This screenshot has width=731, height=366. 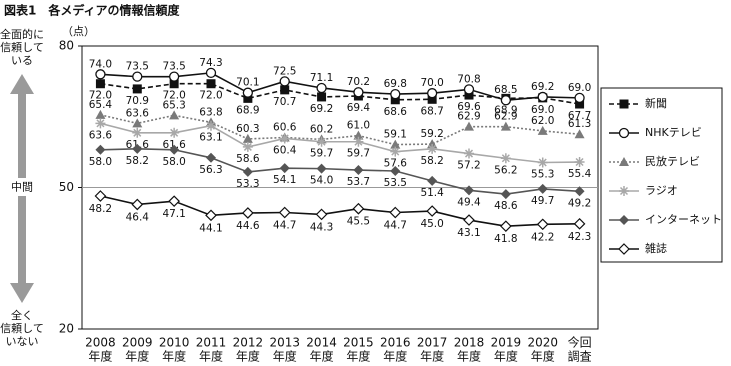 What do you see at coordinates (542, 201) in the screenshot?
I see `data-label: 49.7` at bounding box center [542, 201].